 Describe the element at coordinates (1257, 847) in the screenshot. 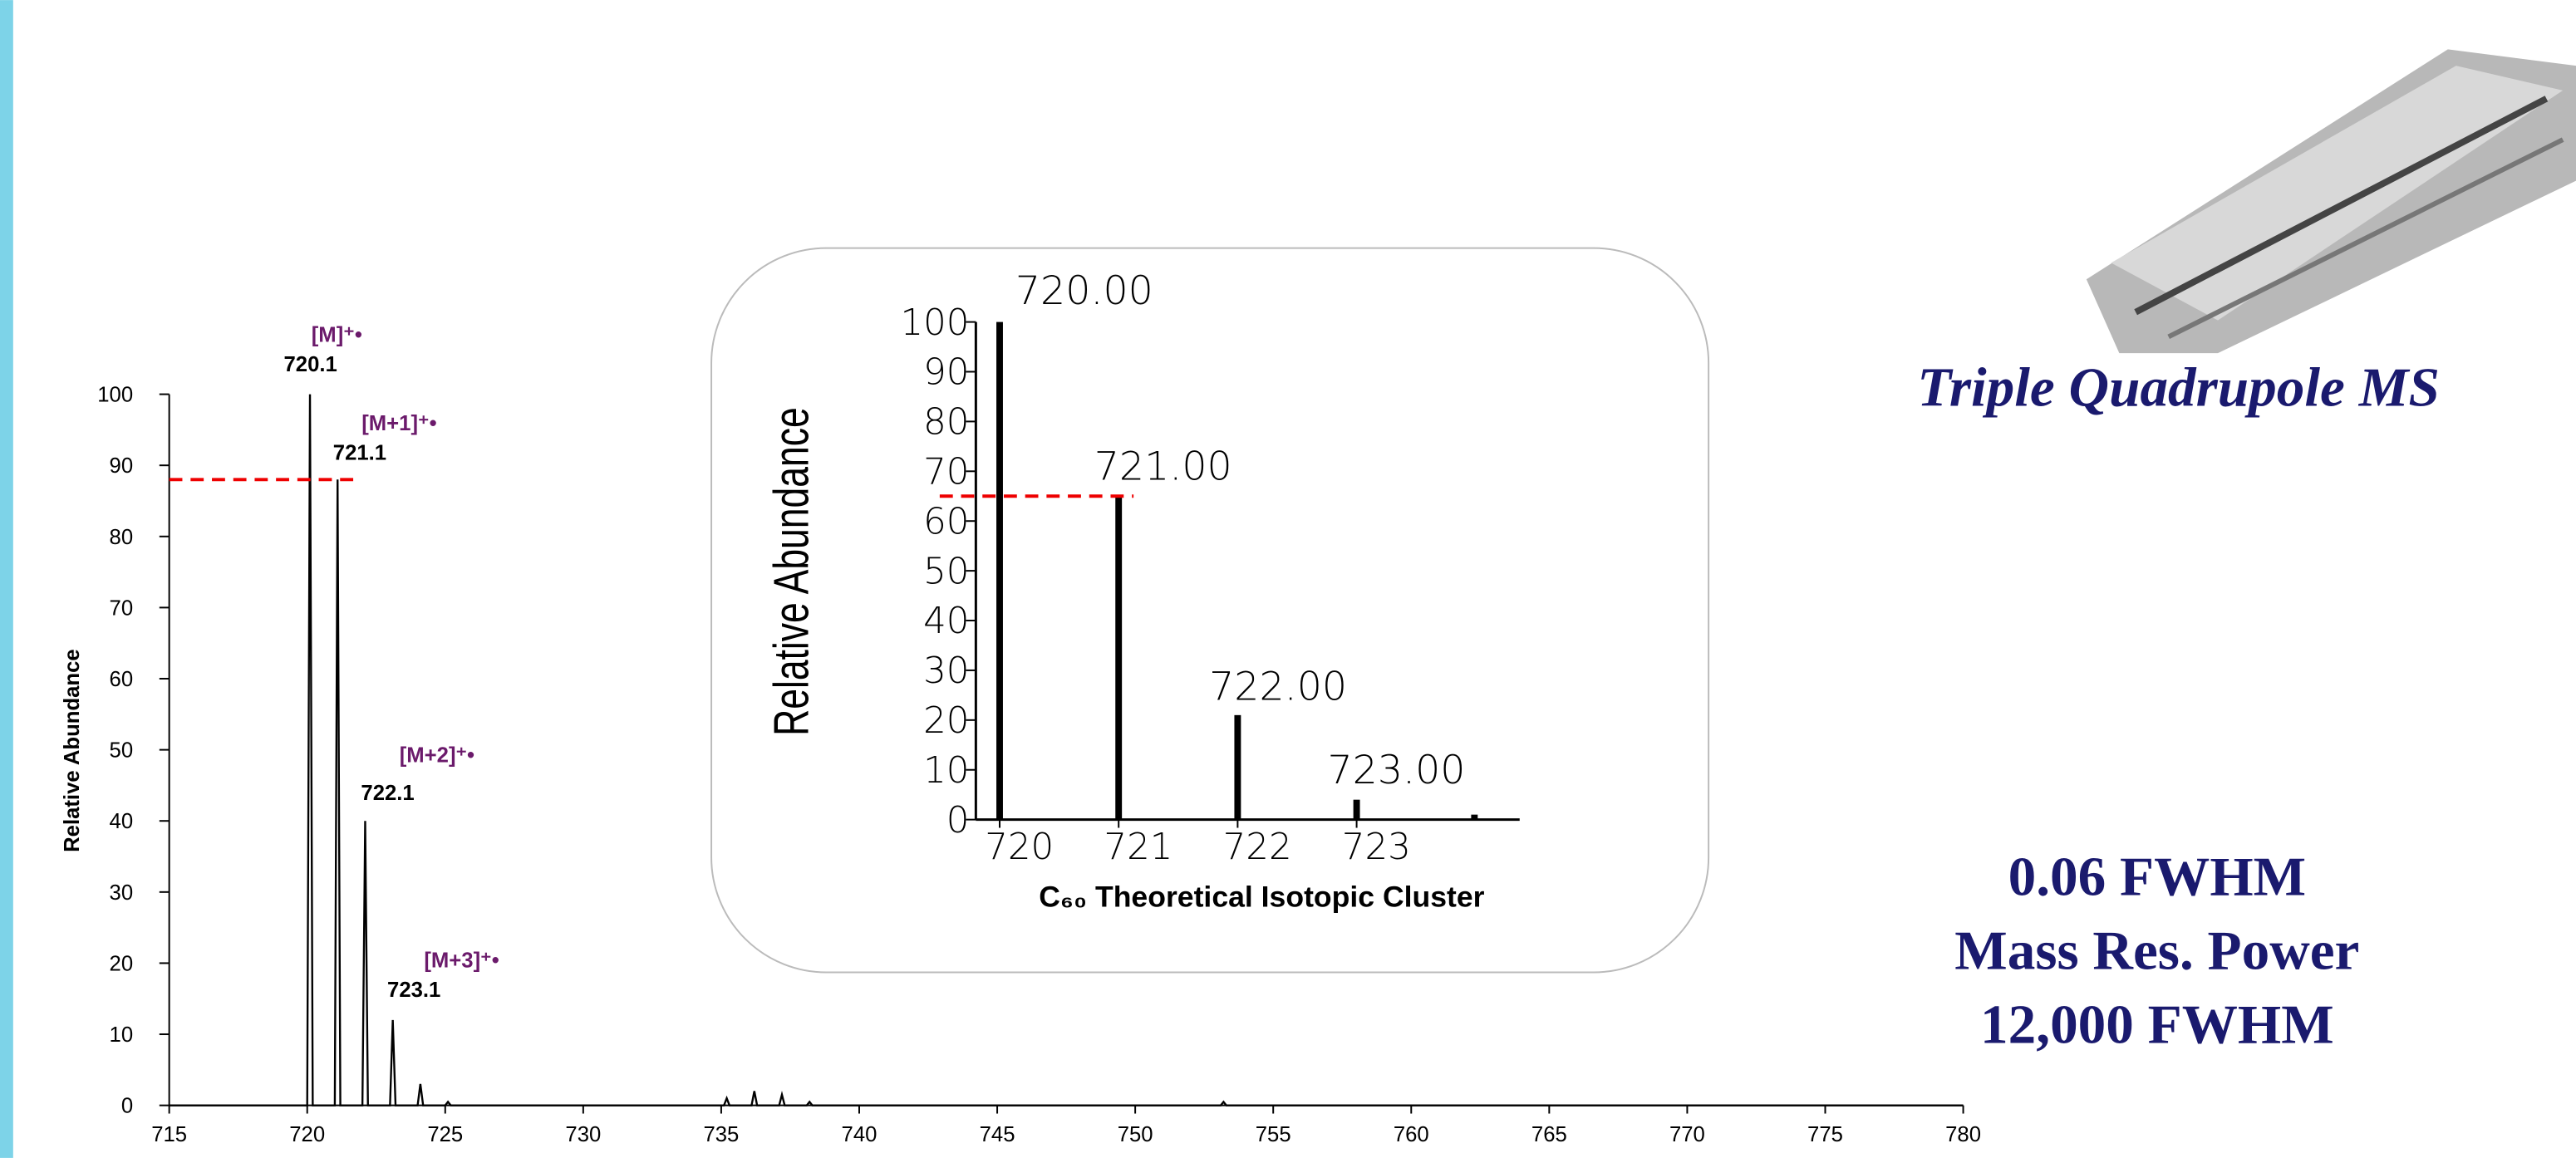

I see `x-tick-label: 722` at that location.